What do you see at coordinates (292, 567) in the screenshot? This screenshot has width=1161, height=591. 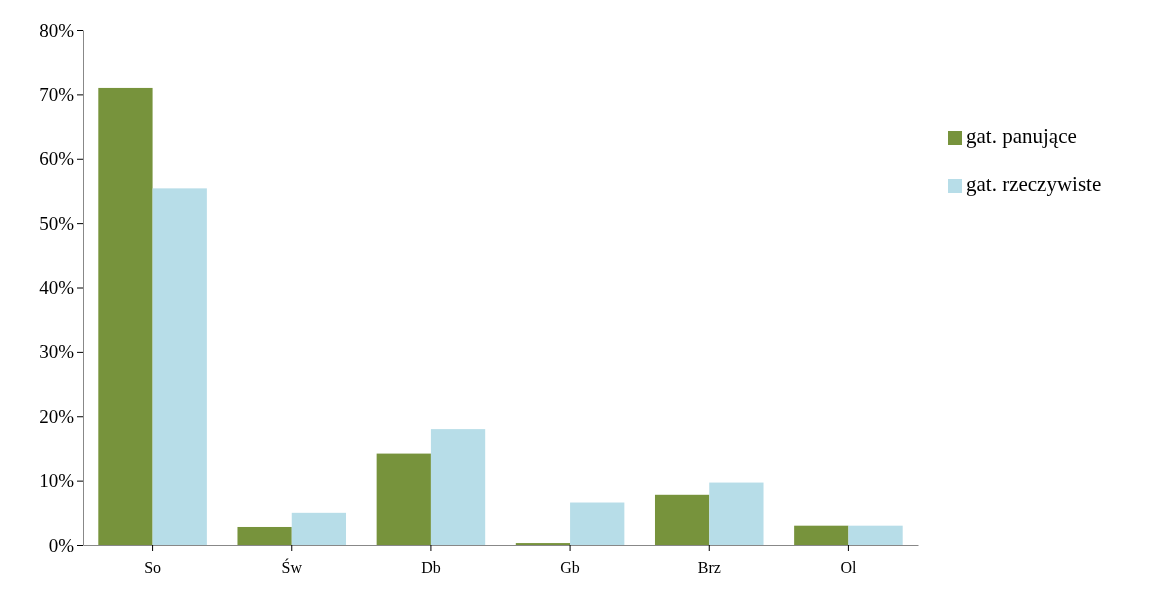 I see `x-tick-label: Św` at bounding box center [292, 567].